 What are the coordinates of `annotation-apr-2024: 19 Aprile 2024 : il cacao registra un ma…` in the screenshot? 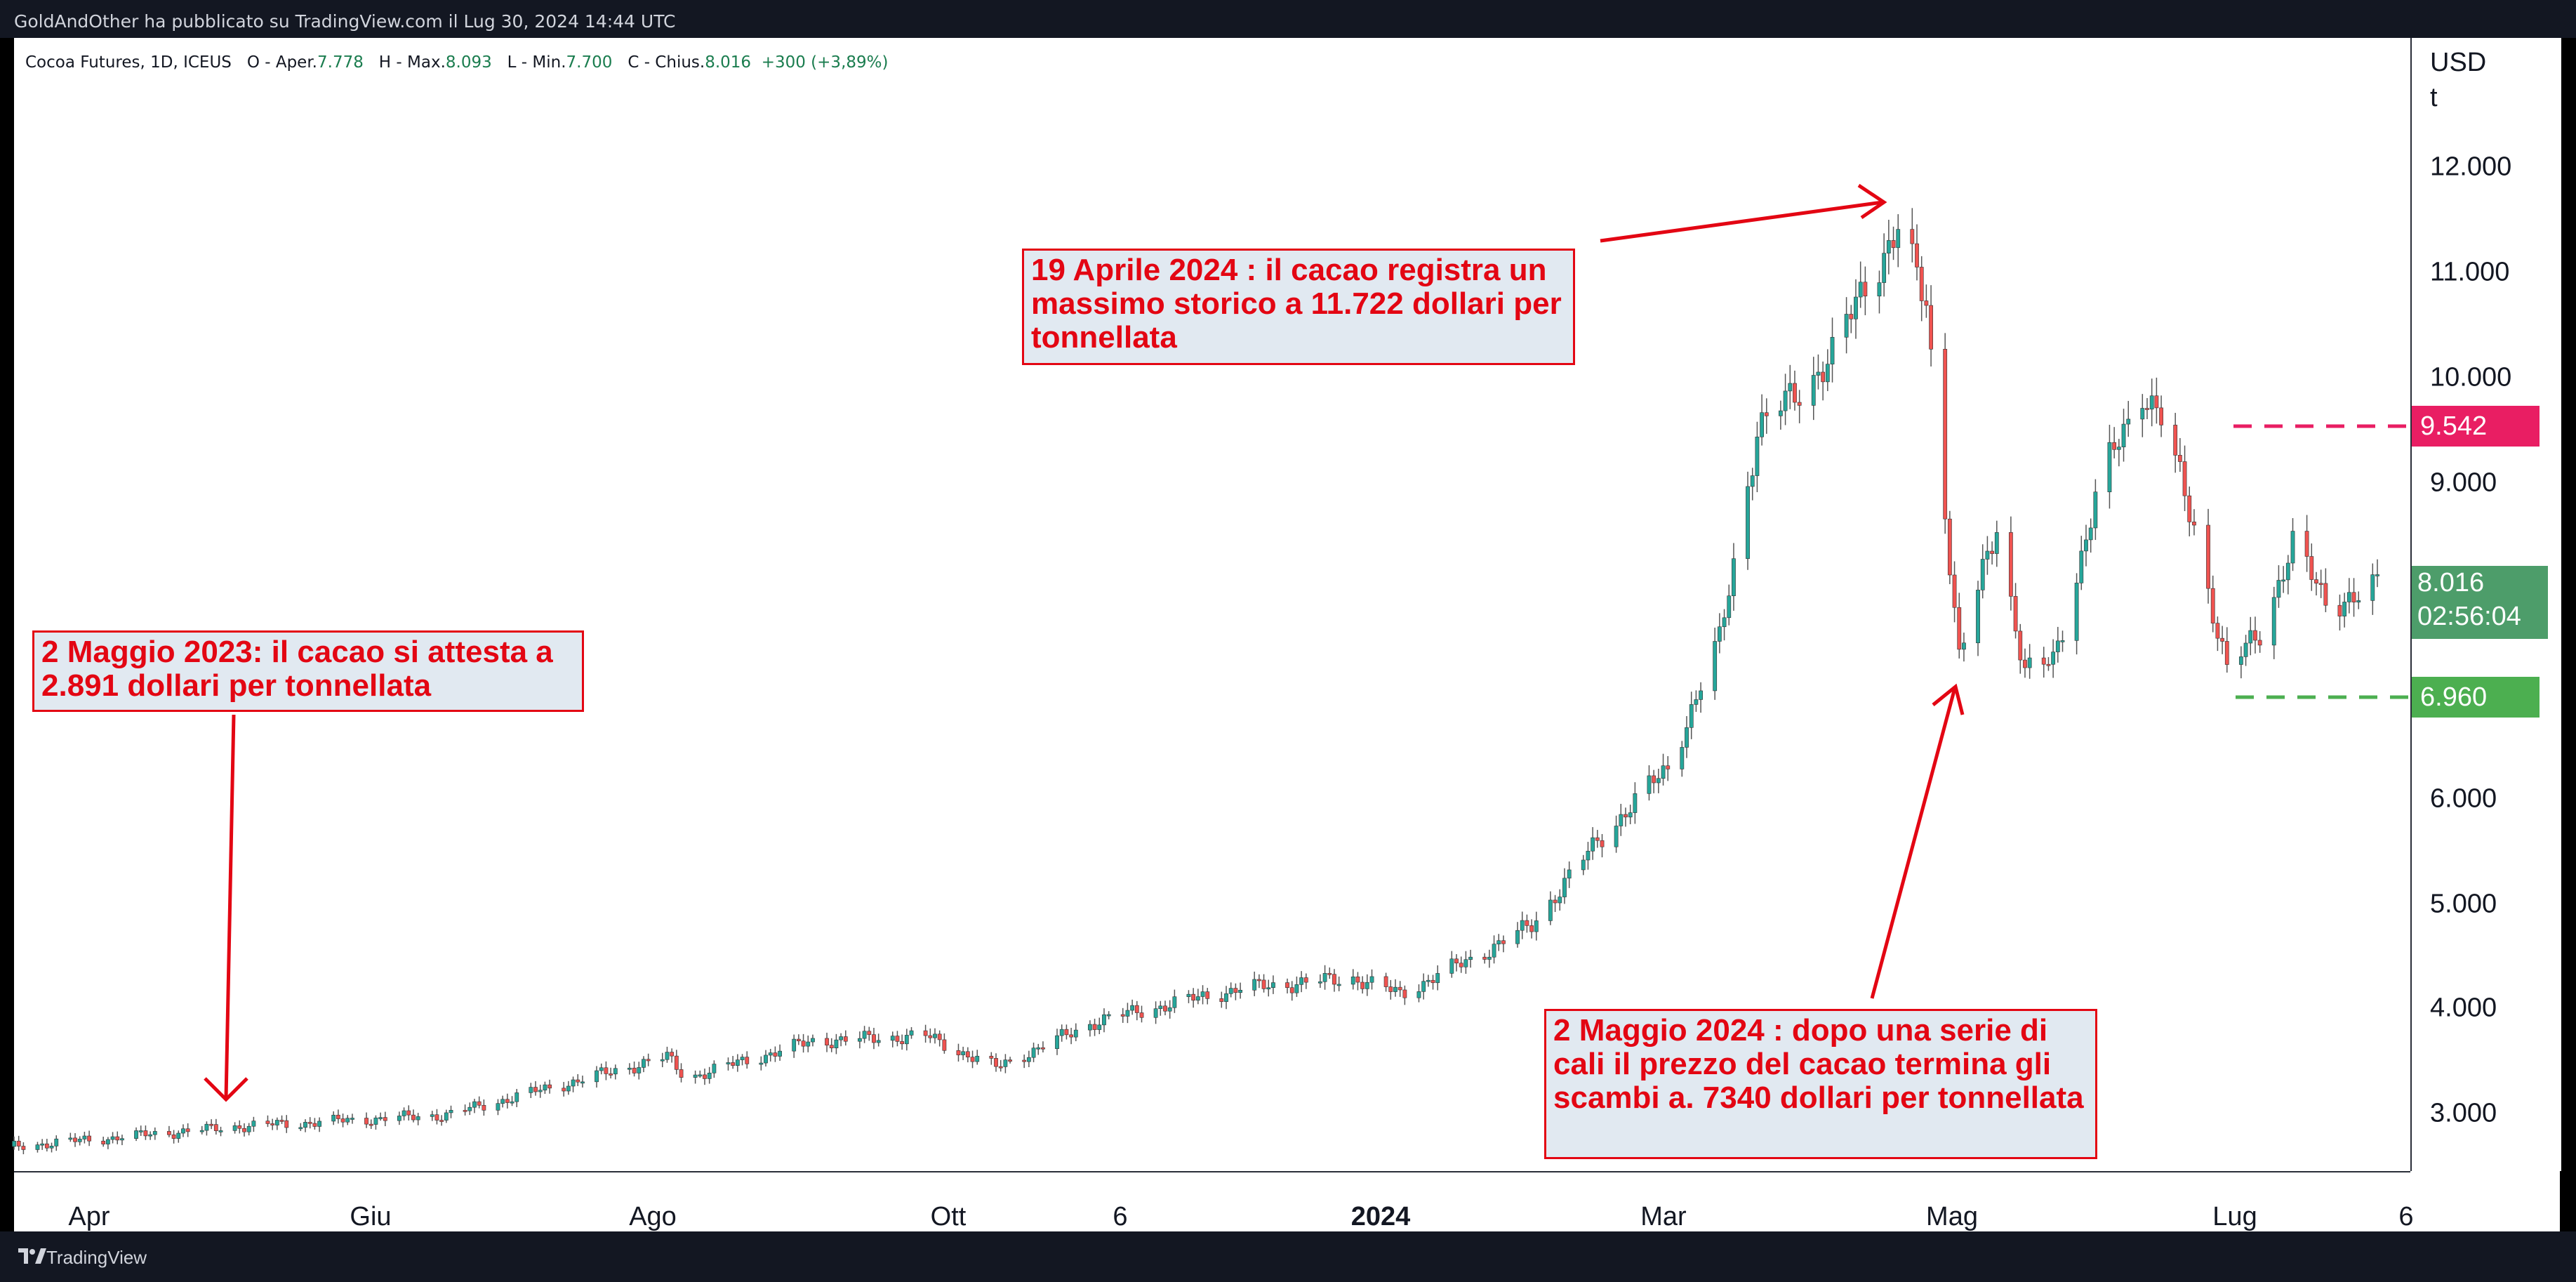 It's located at (1299, 307).